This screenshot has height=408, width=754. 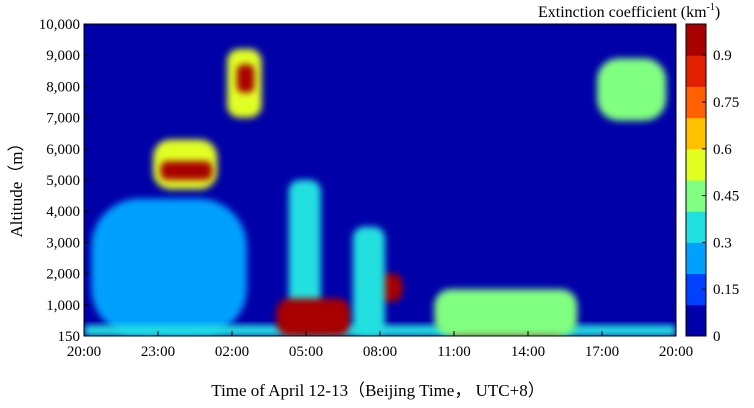 I want to click on colorbar-tick-label: 0.15, so click(x=726, y=290).